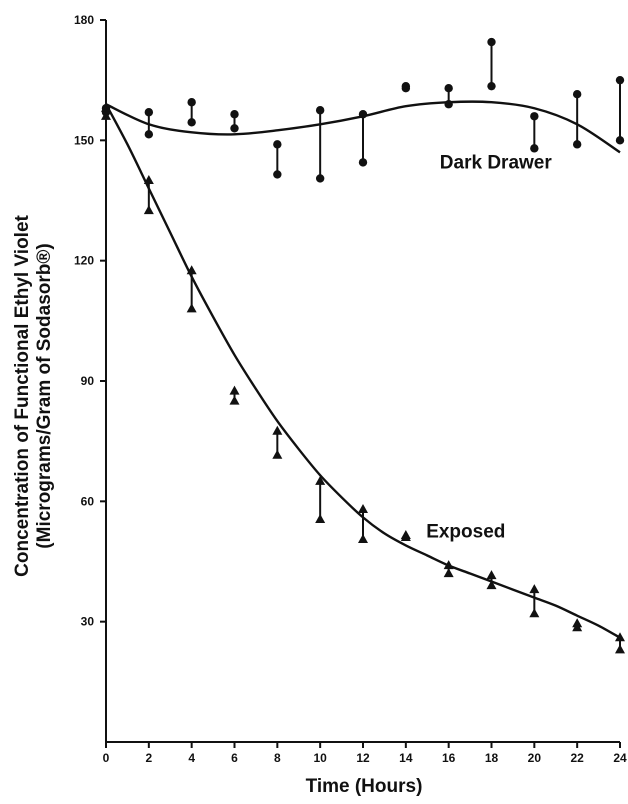 The image size is (628, 804). What do you see at coordinates (620, 758) in the screenshot?
I see `x-tick-label: 24` at bounding box center [620, 758].